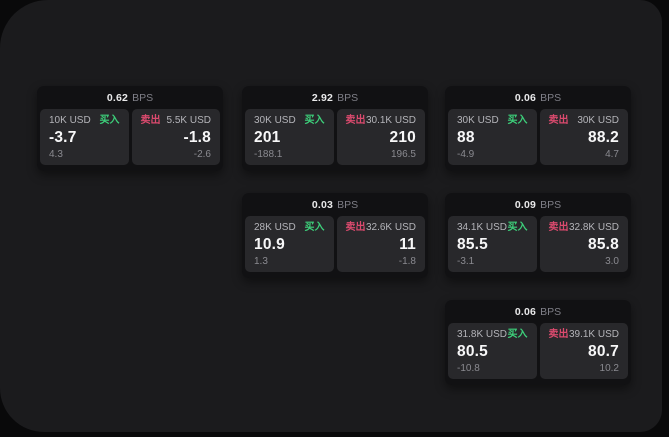 The width and height of the screenshot is (669, 437). Describe the element at coordinates (472, 244) in the screenshot. I see `buy-price-main: 85.5` at that location.